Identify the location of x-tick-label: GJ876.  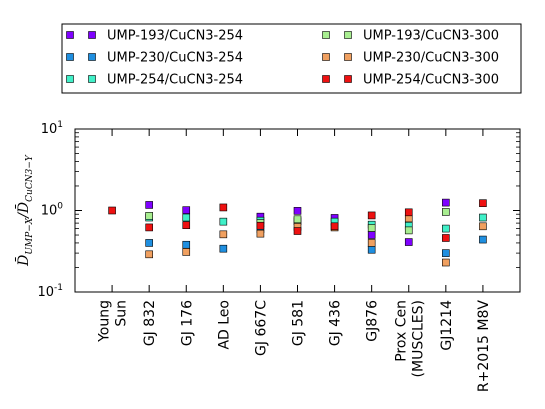
(373, 321).